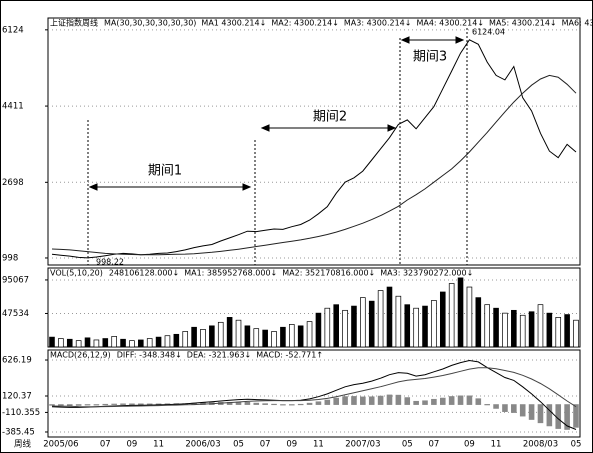  What do you see at coordinates (305, 23) in the screenshot?
I see `header-item: MA2: 4300.214↓` at bounding box center [305, 23].